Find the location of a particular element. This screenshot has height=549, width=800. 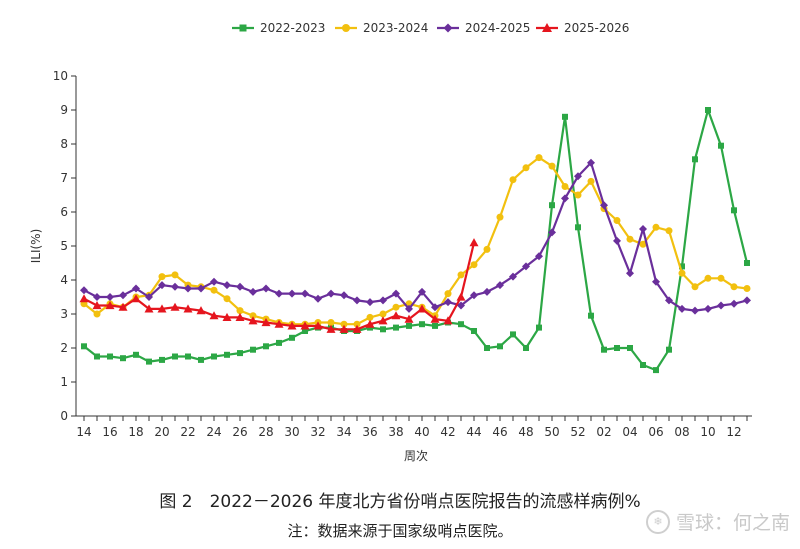

x-tick-label: 36 is located at coordinates (369, 432).